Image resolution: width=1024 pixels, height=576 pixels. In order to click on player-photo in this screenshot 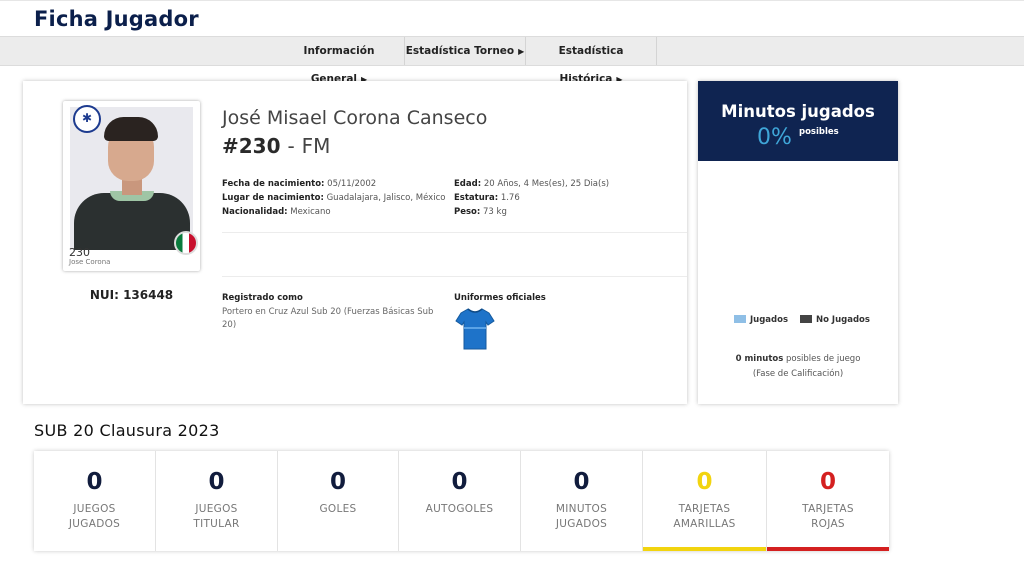, I will do `click(131, 178)`.